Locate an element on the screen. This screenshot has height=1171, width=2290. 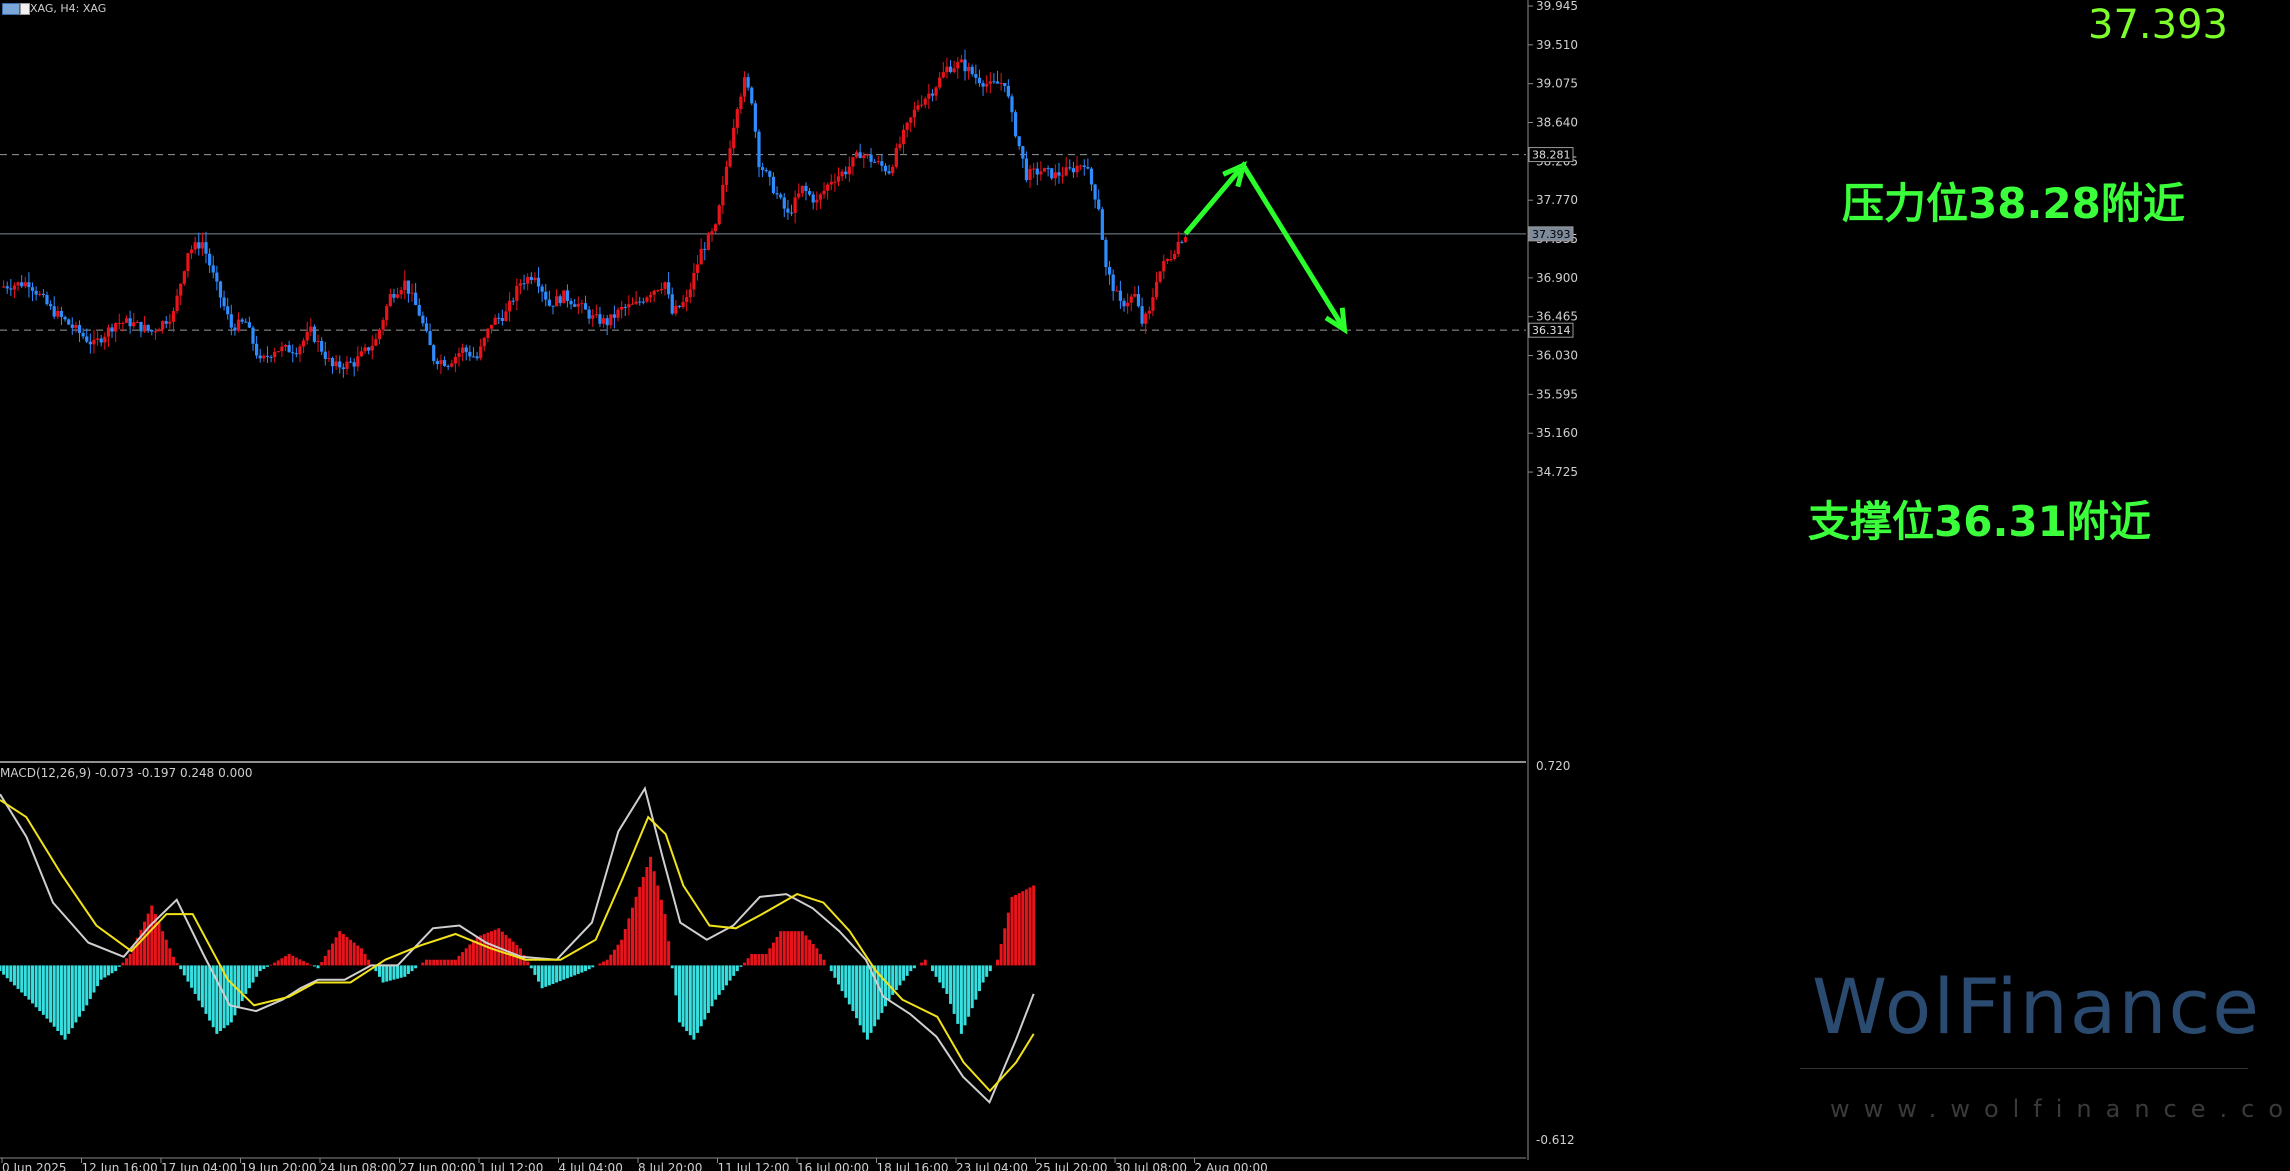
time-tick-label: 2 Aug 00:00 is located at coordinates (1231, 1166).